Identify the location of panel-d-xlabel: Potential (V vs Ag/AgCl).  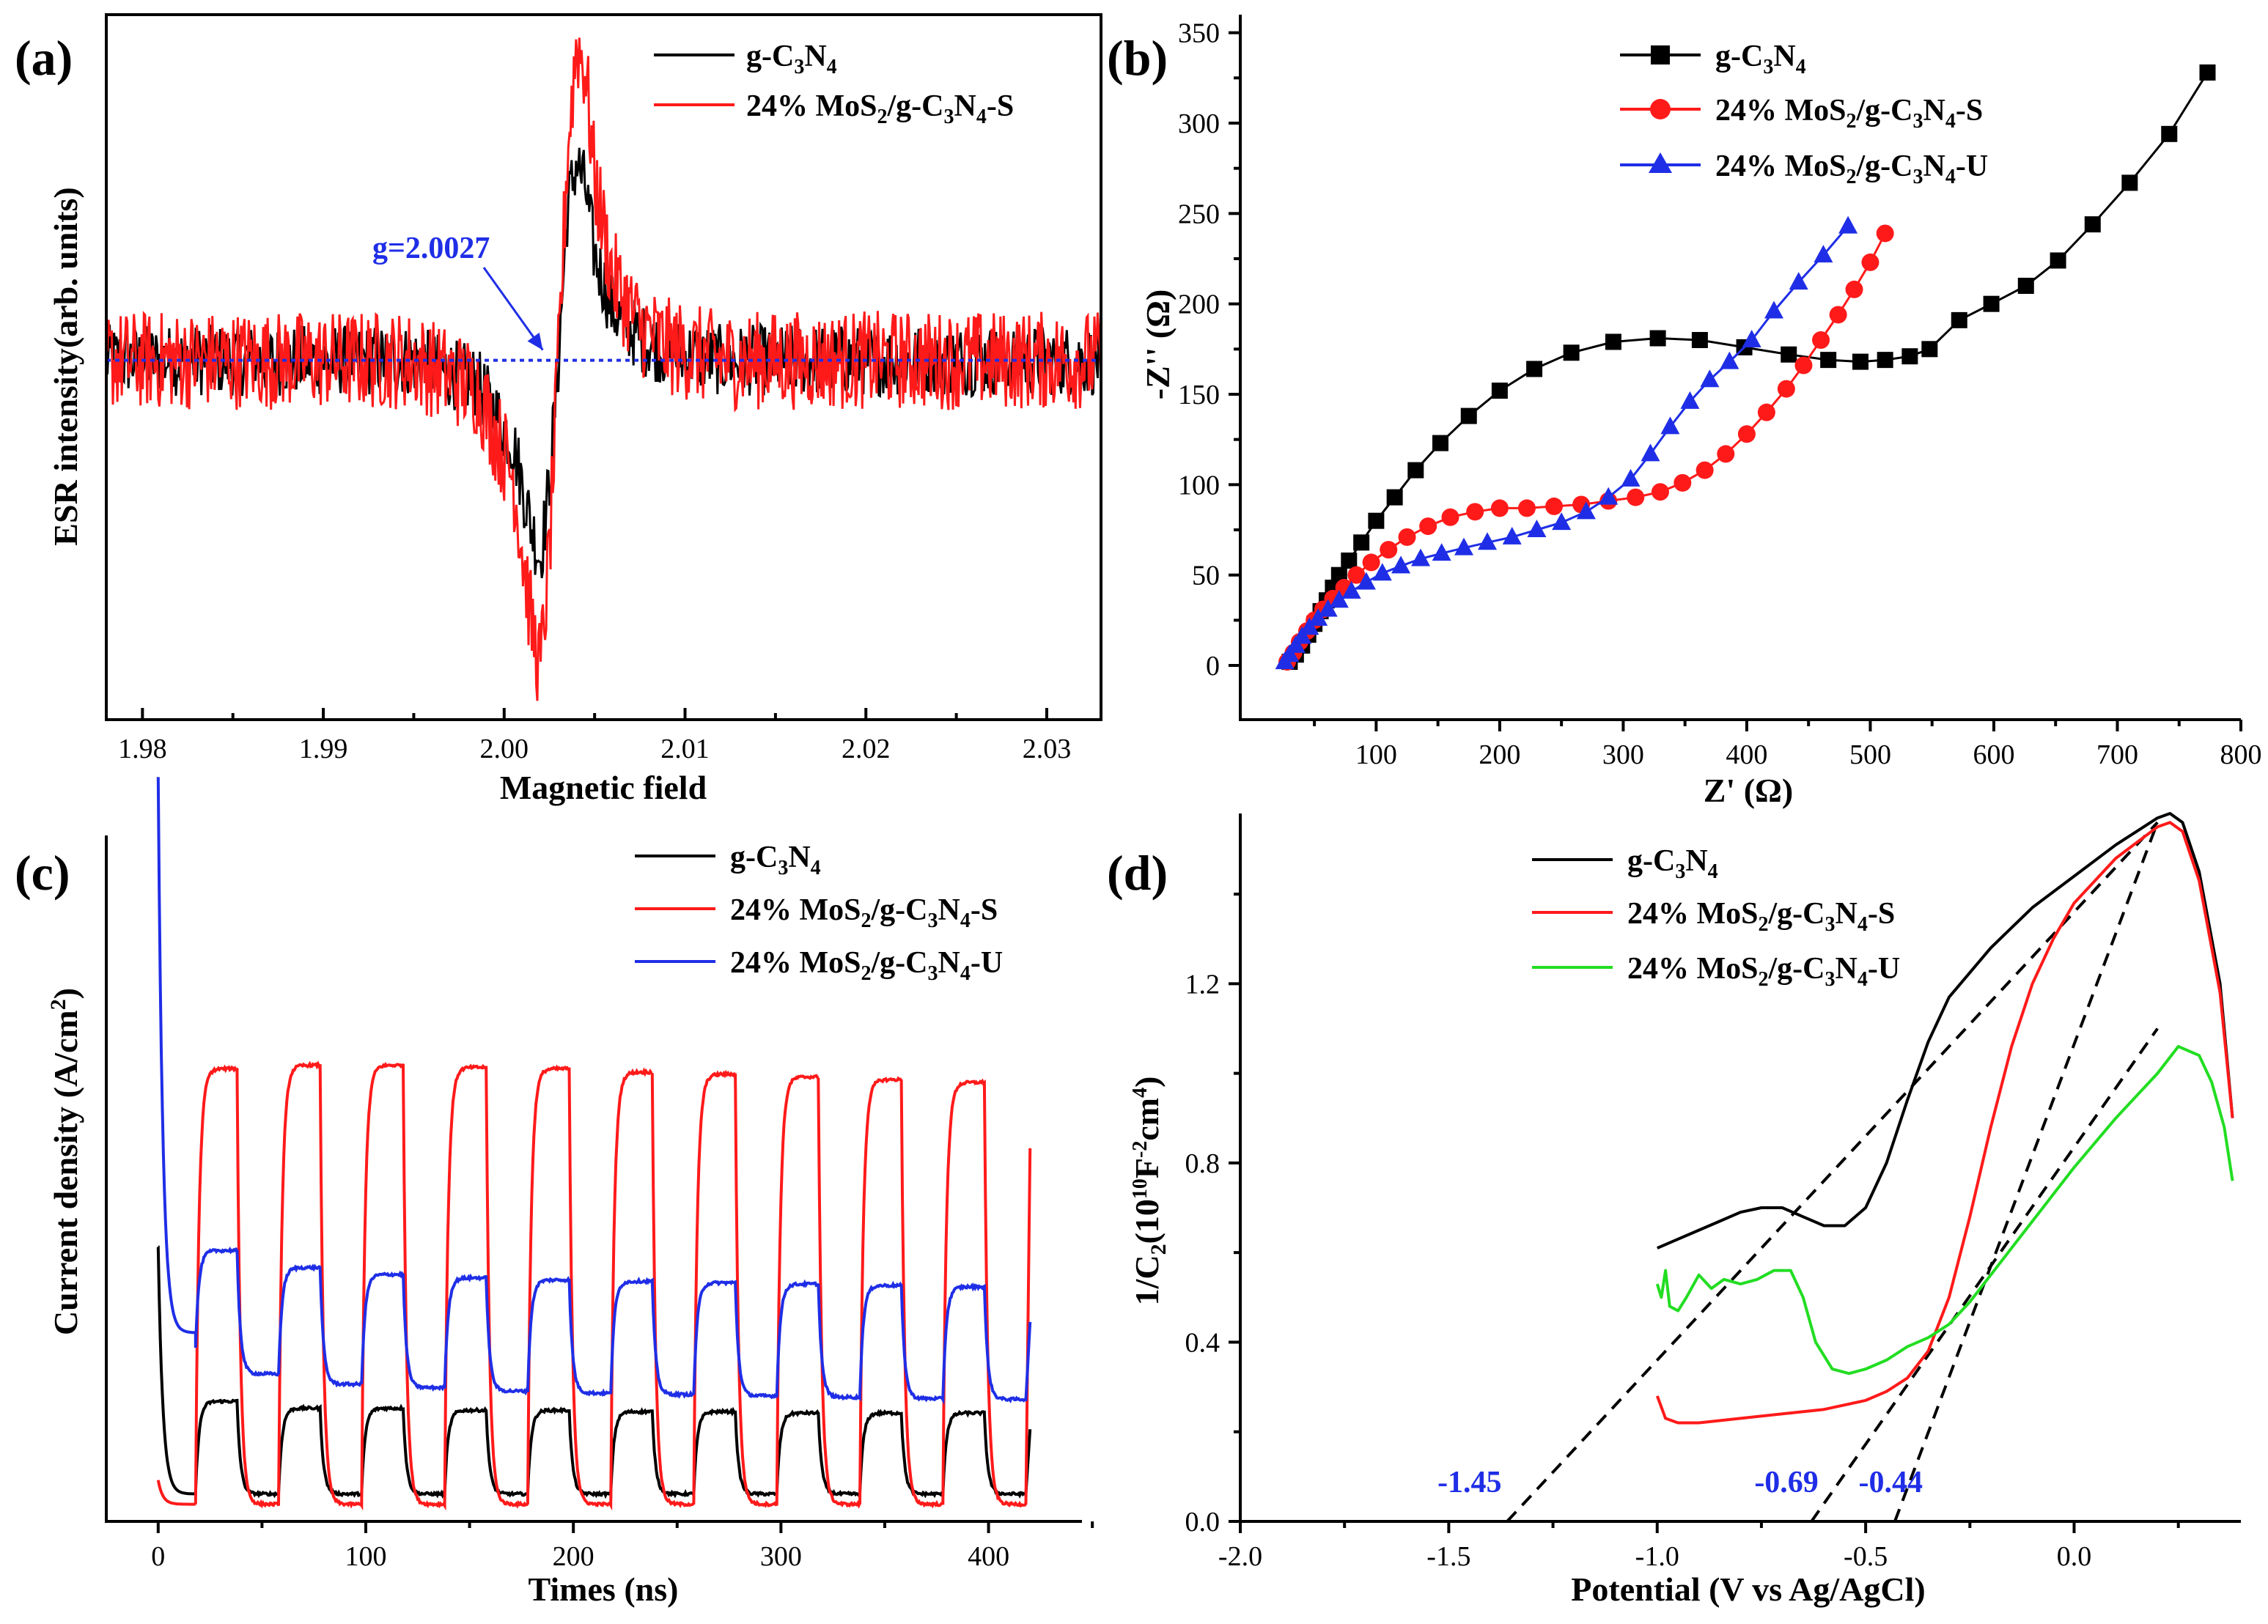
(1748, 1589).